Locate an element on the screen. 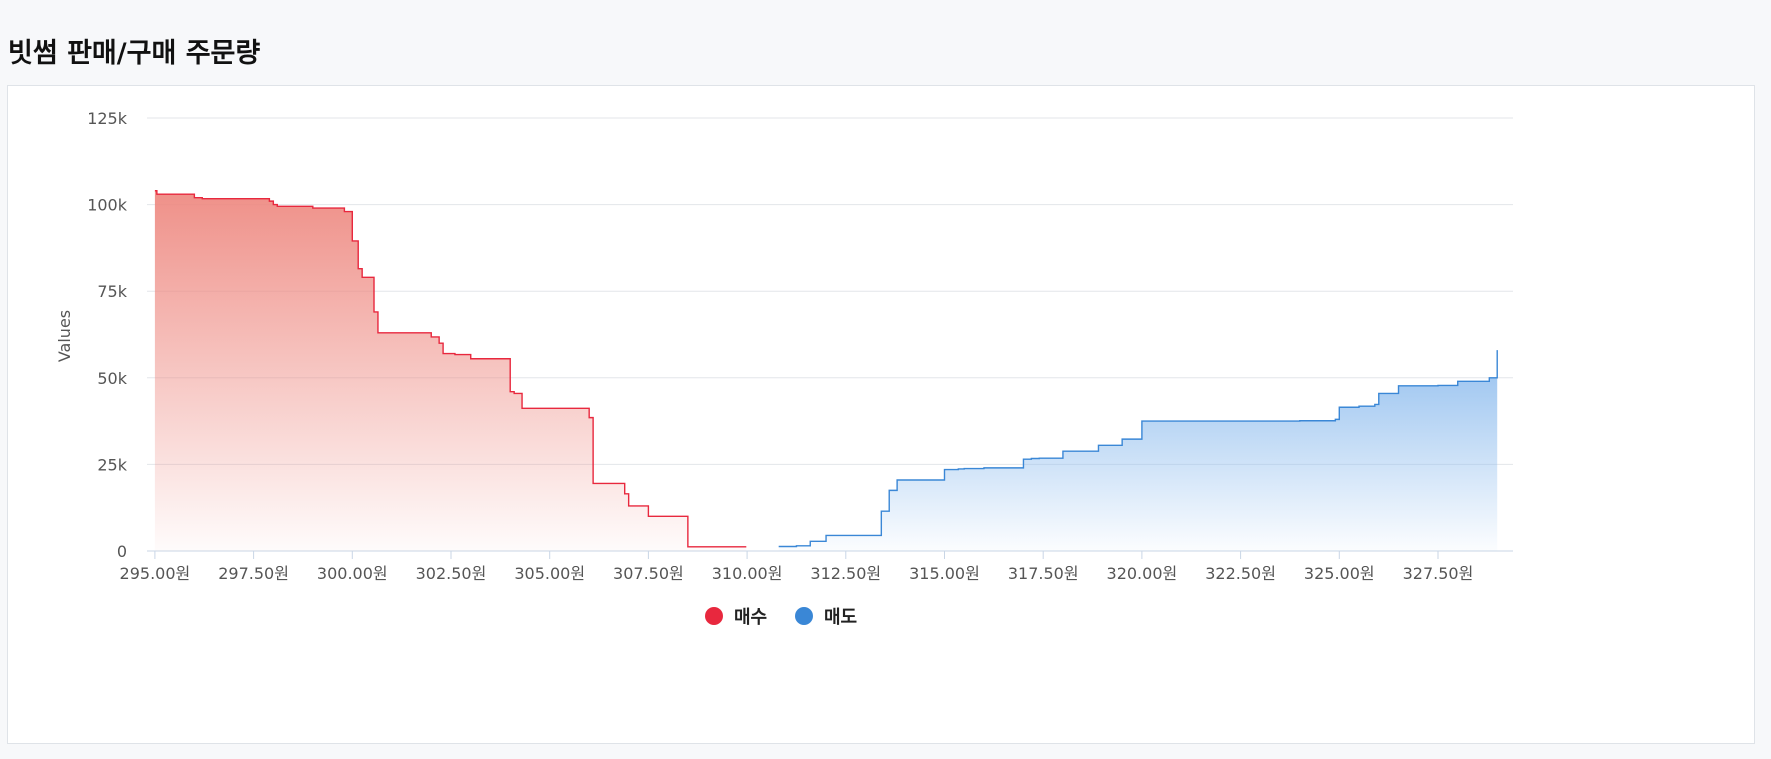 This screenshot has height=759, width=1771. legend: 매수 매도 is located at coordinates (781, 617).